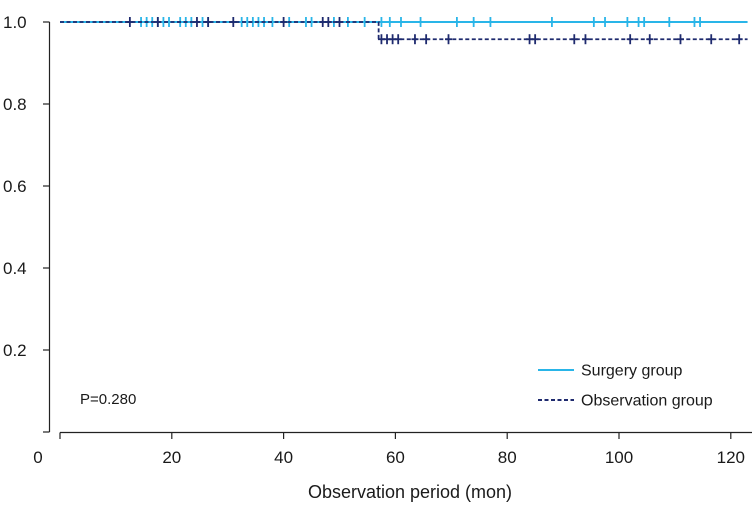 The width and height of the screenshot is (752, 510). What do you see at coordinates (507, 457) in the screenshot?
I see `x-tick-label: 80` at bounding box center [507, 457].